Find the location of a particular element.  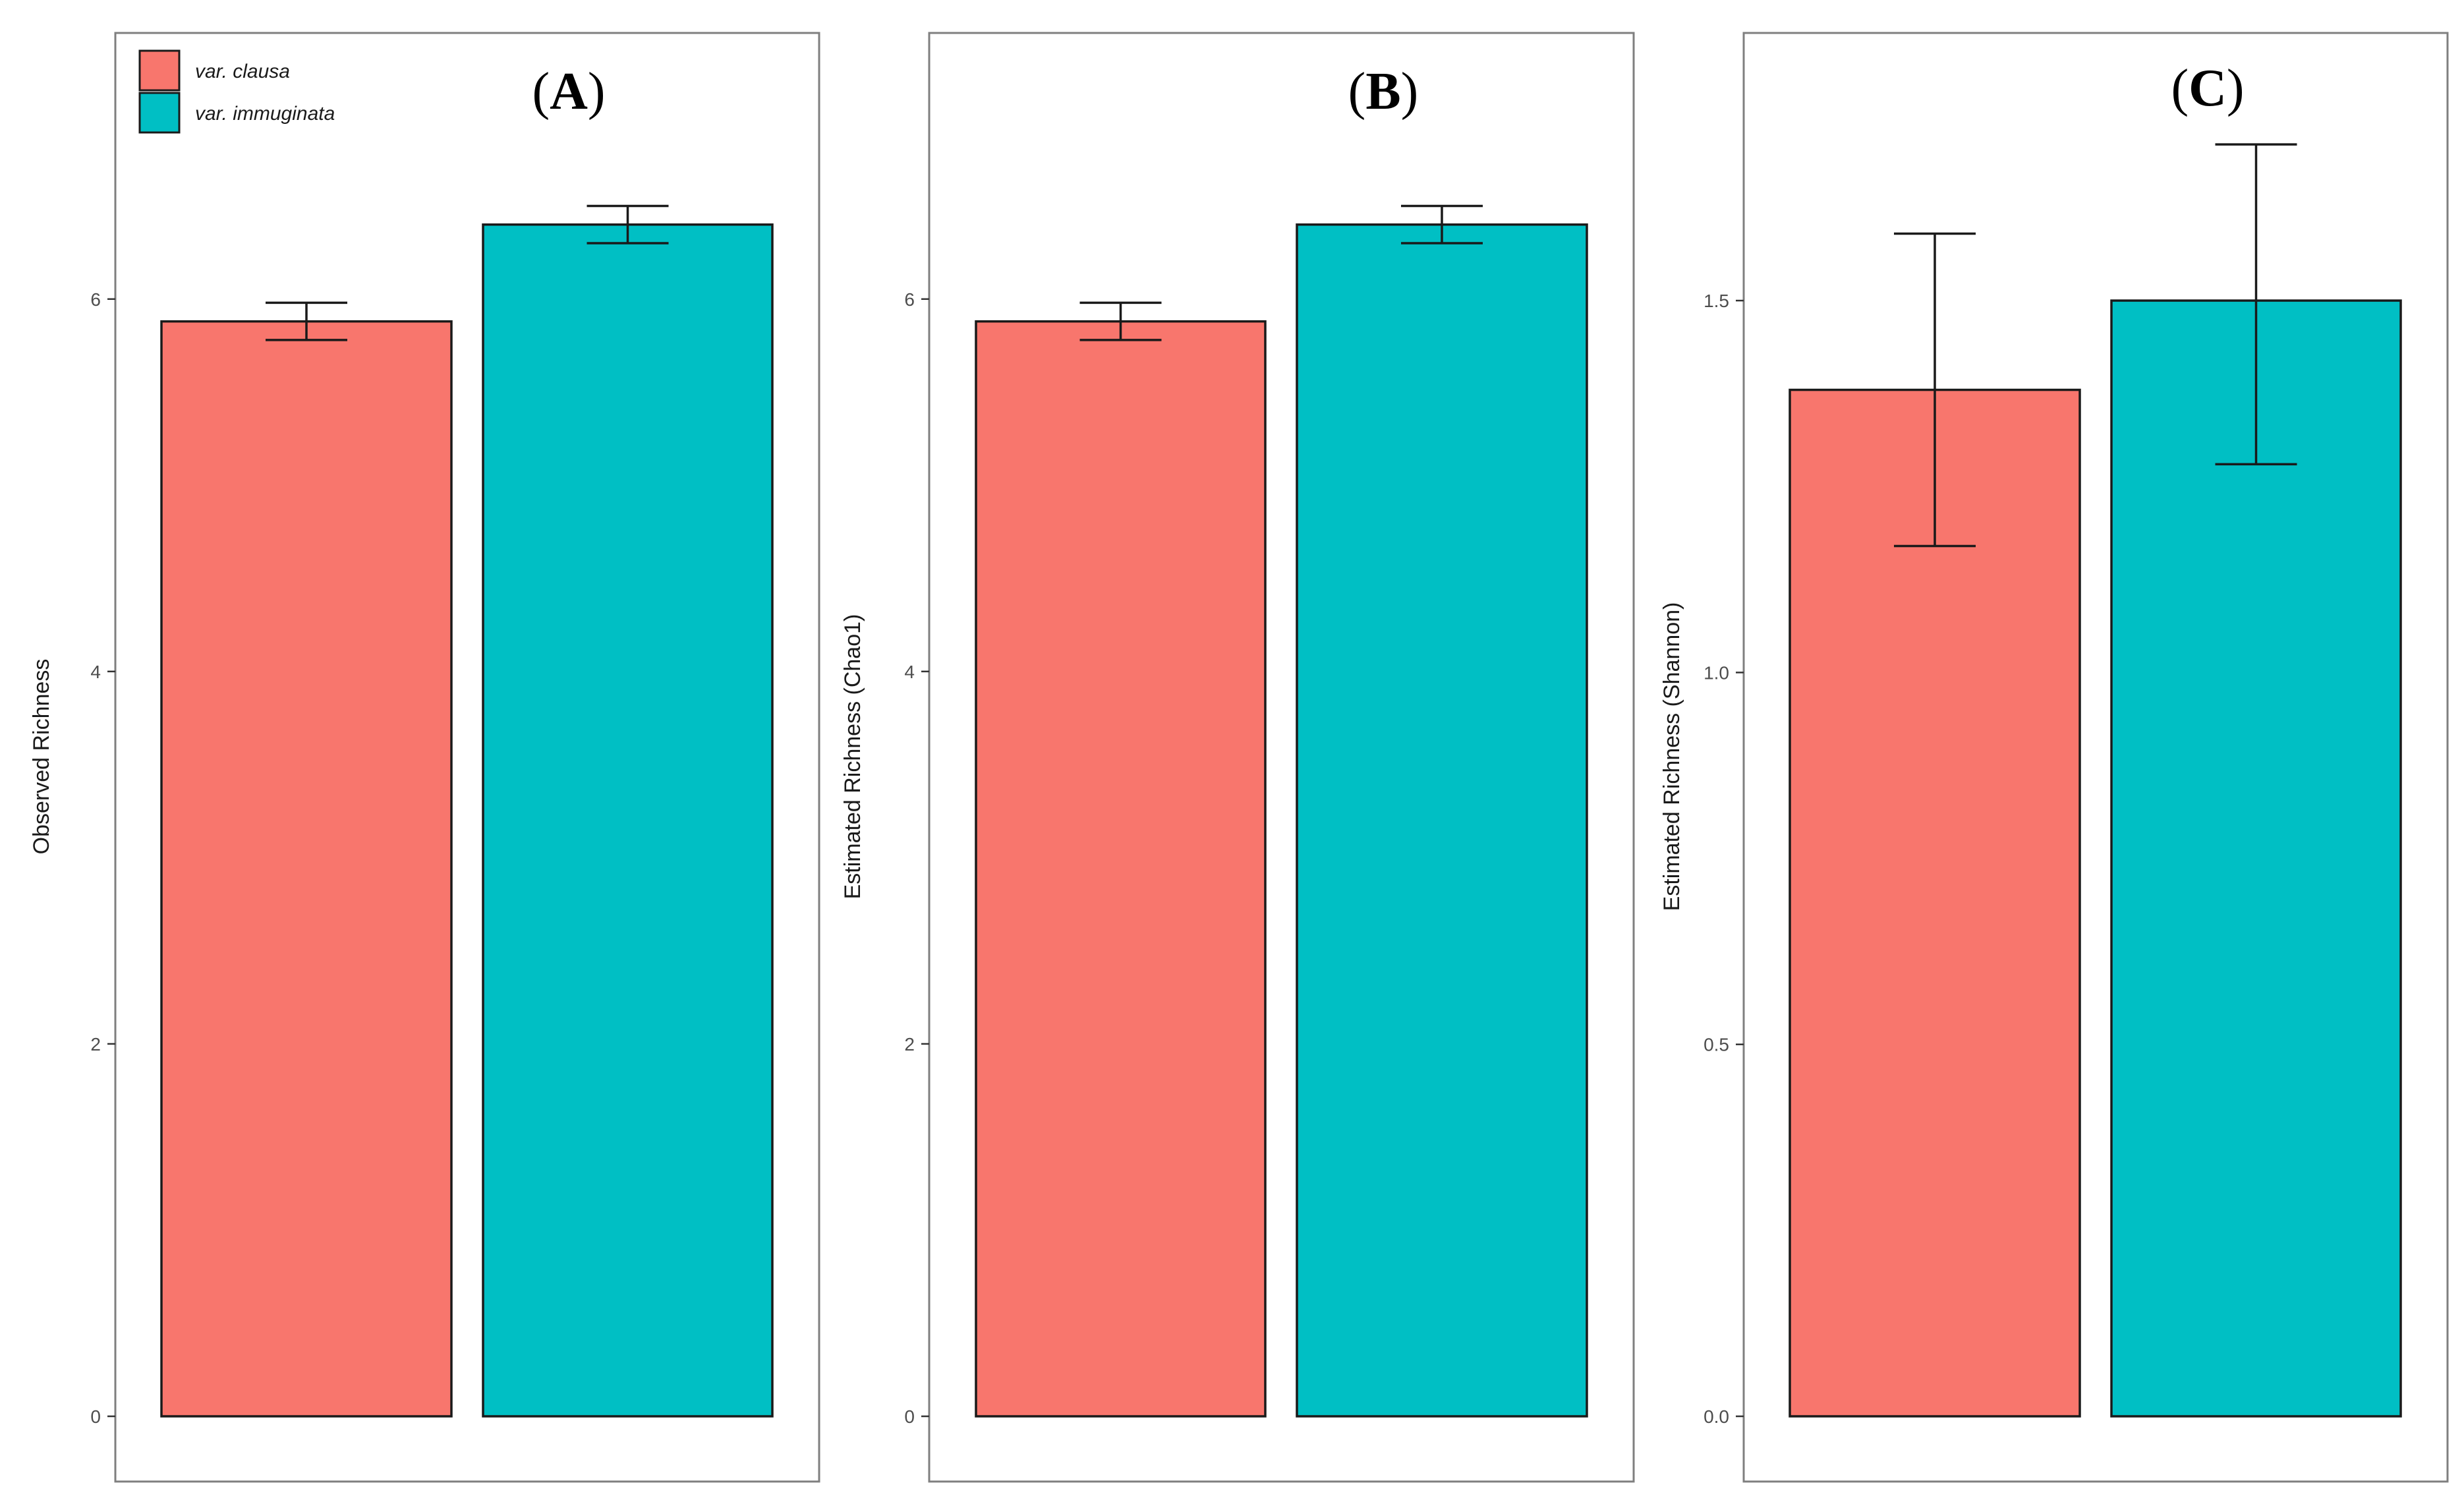

panel-b-label: (B) is located at coordinates (1383, 92).